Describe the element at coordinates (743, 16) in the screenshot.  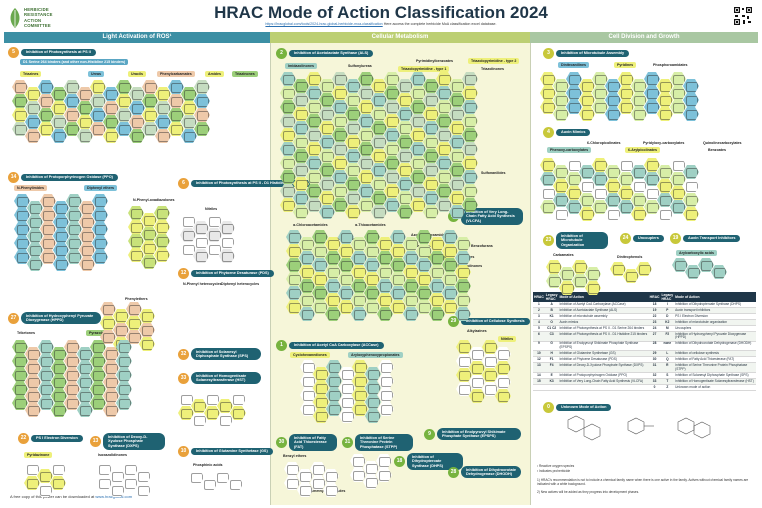
I see `qr-code-icon` at that location.